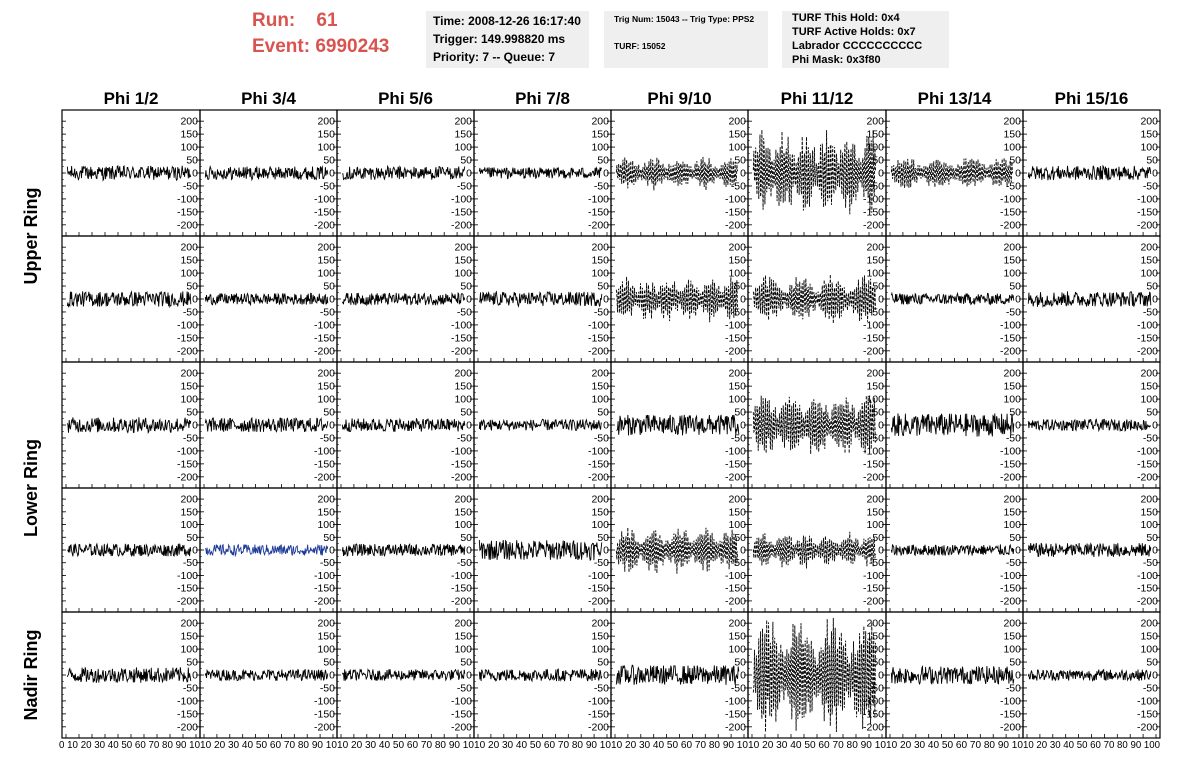  What do you see at coordinates (131, 98) in the screenshot?
I see `column-title: Phi 1/2` at bounding box center [131, 98].